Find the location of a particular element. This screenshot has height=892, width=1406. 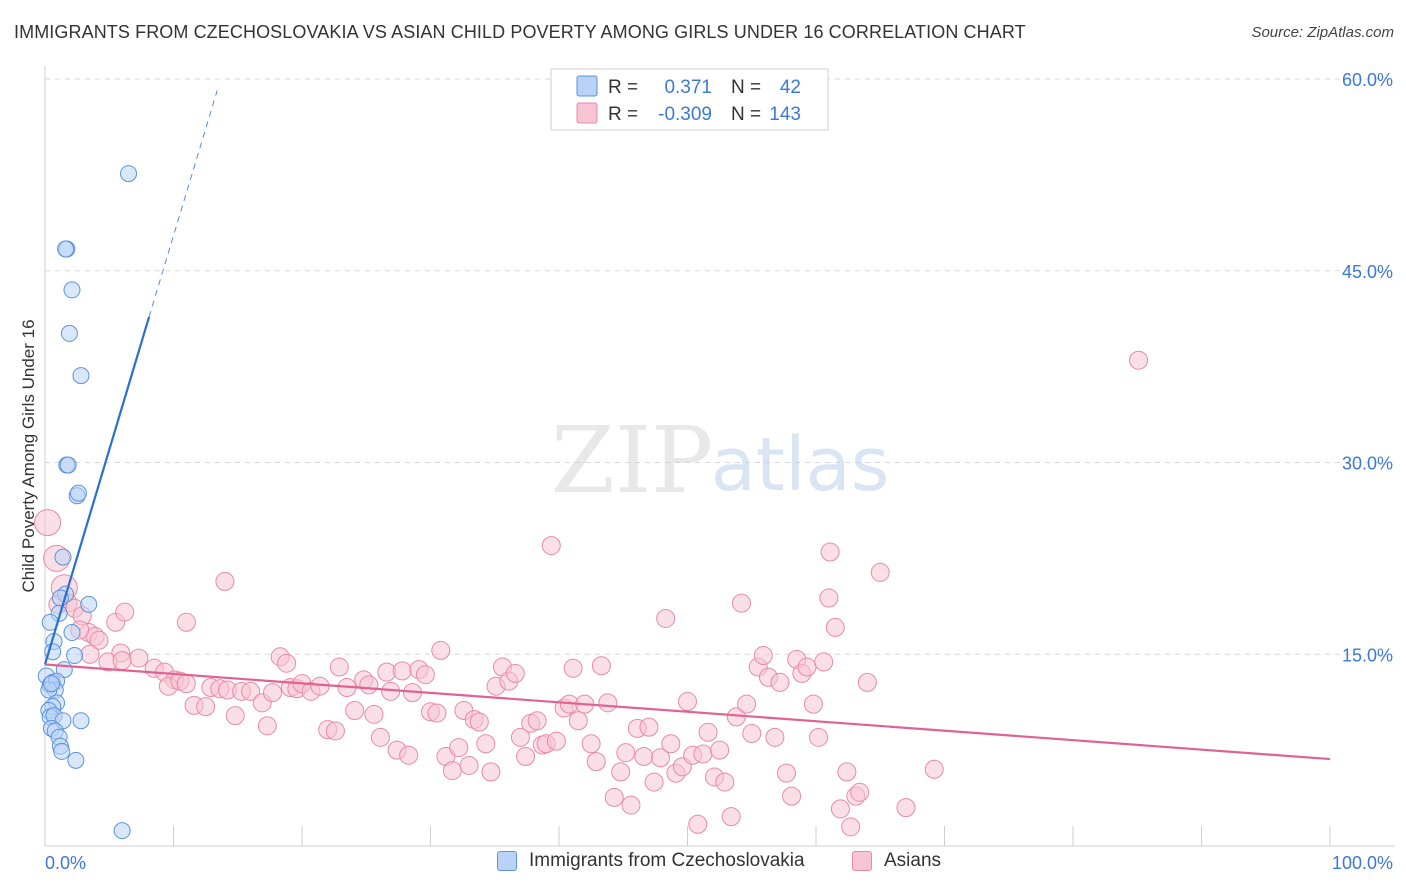

legend-swatch-blue is located at coordinates (507, 861).